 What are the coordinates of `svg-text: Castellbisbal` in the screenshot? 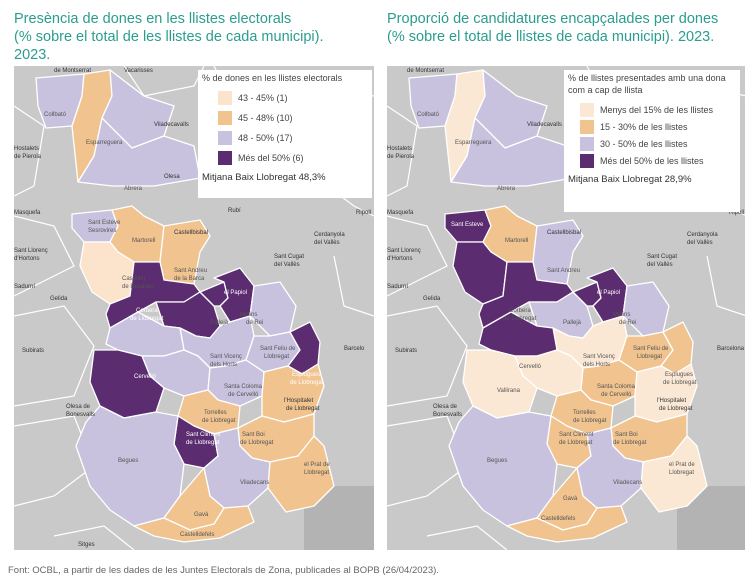 It's located at (191, 233).